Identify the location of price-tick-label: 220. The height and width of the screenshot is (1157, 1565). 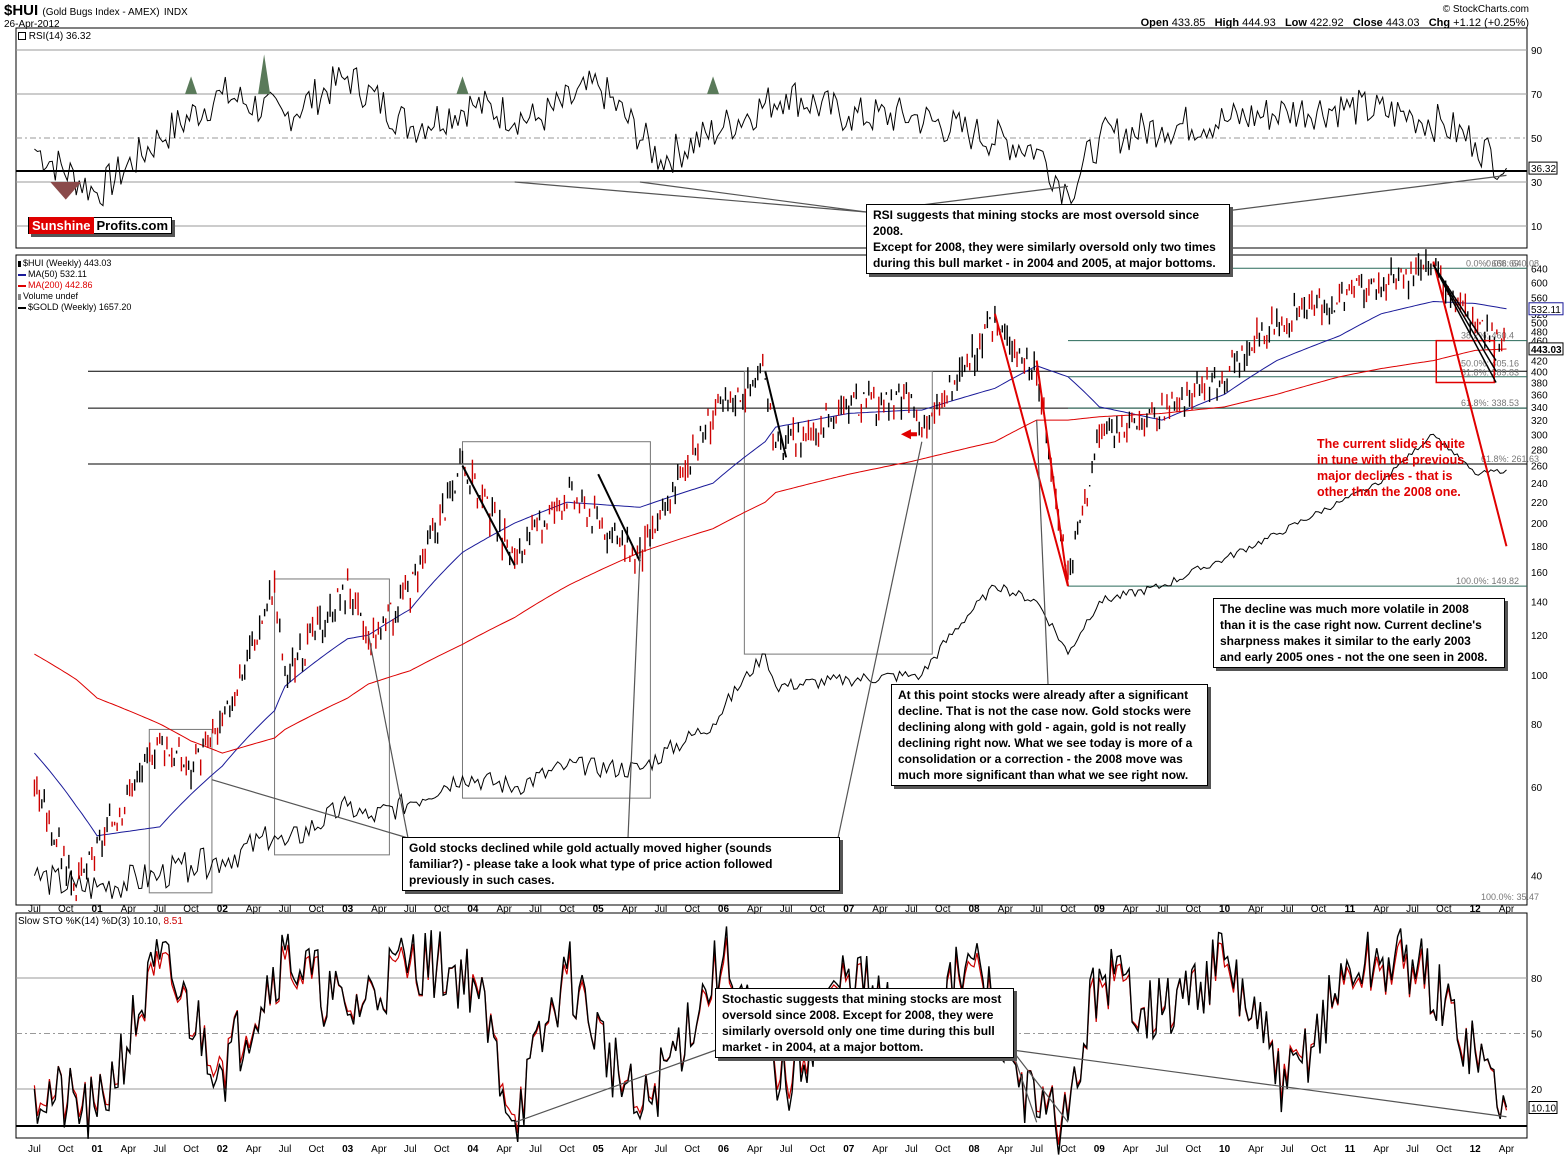
(1539, 503).